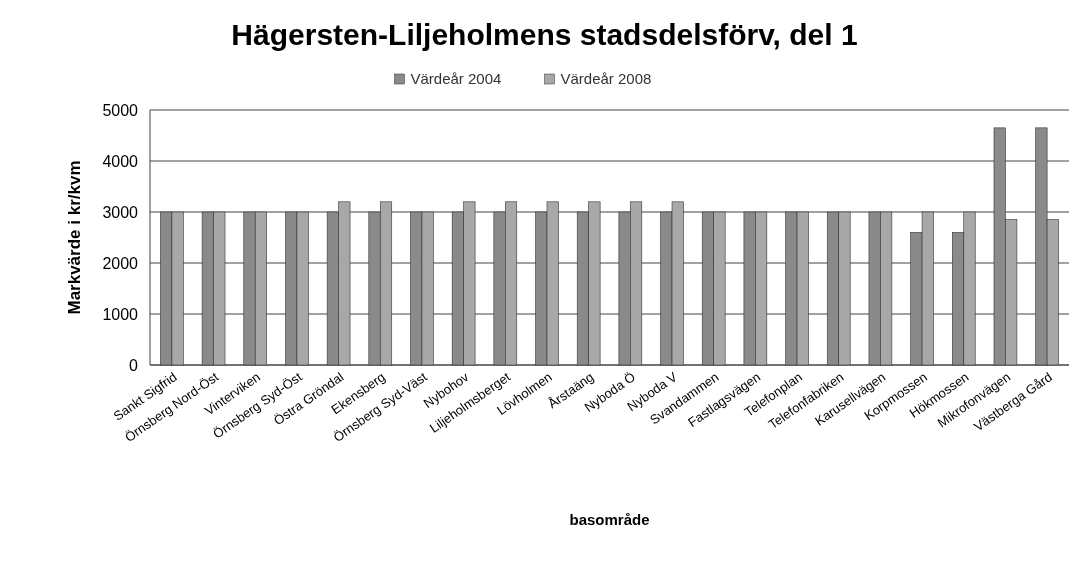  I want to click on y-axis-title: Markvärde i kr/kvm, so click(74, 237).